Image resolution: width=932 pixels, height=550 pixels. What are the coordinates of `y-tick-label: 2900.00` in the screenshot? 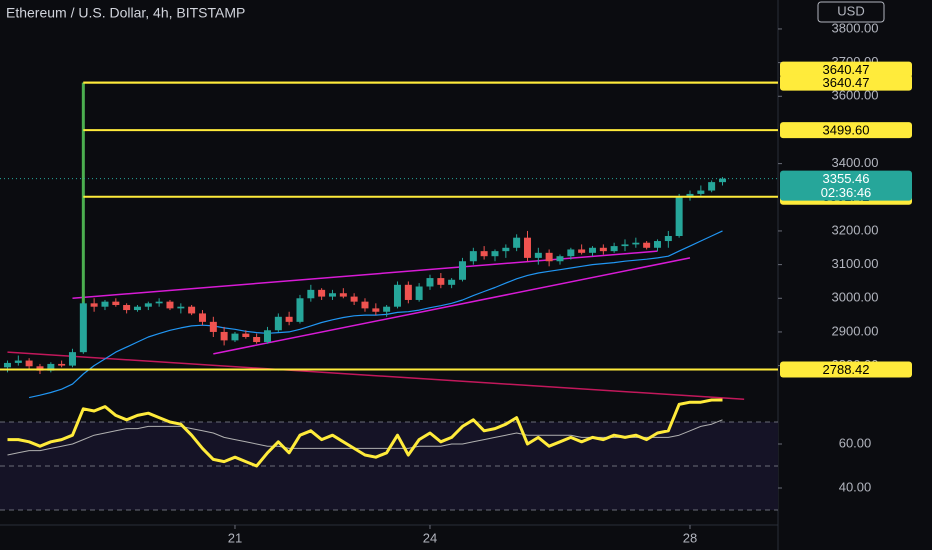 It's located at (855, 330).